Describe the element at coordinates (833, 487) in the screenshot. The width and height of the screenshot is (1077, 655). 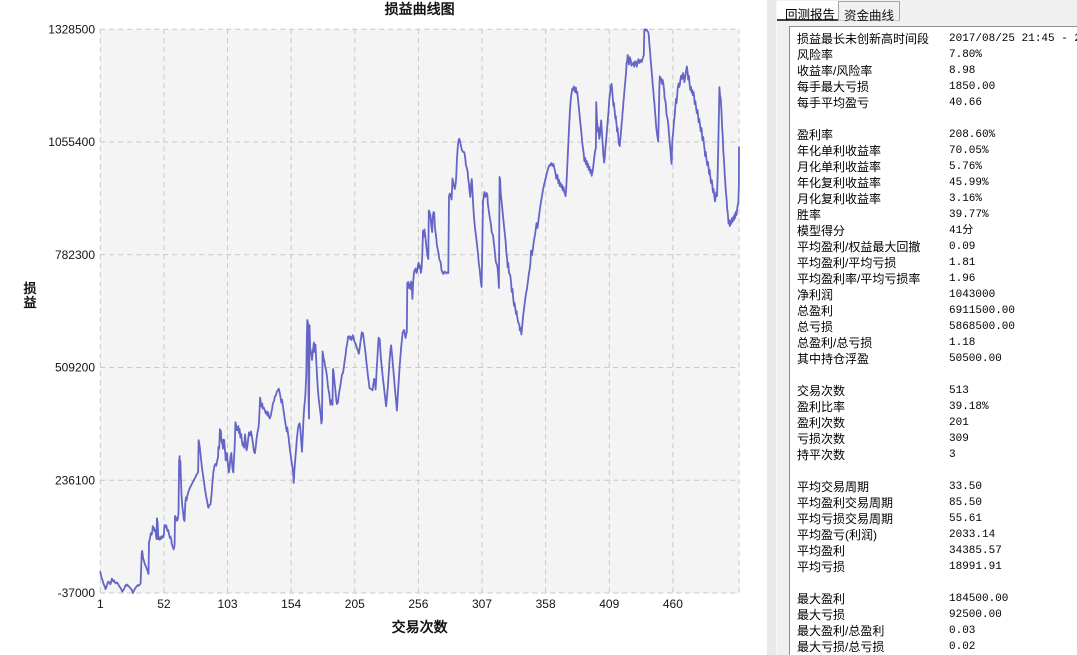
I see `report-row-label: 平均交易周期` at that location.